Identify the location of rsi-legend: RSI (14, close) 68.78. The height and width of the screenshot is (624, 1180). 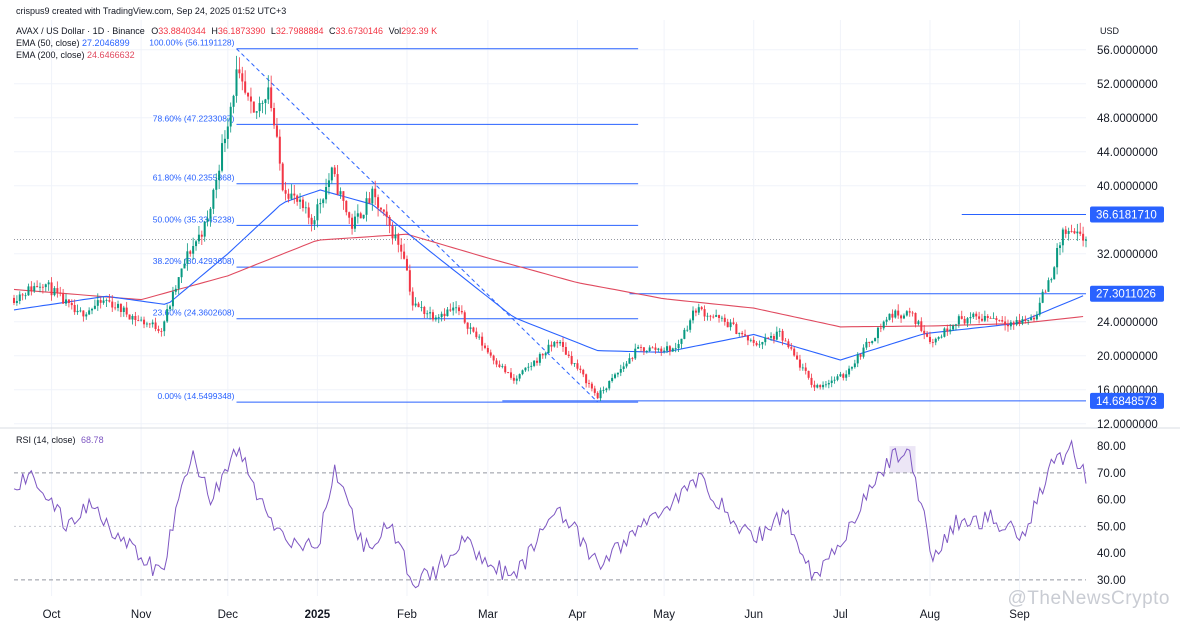
(60, 440).